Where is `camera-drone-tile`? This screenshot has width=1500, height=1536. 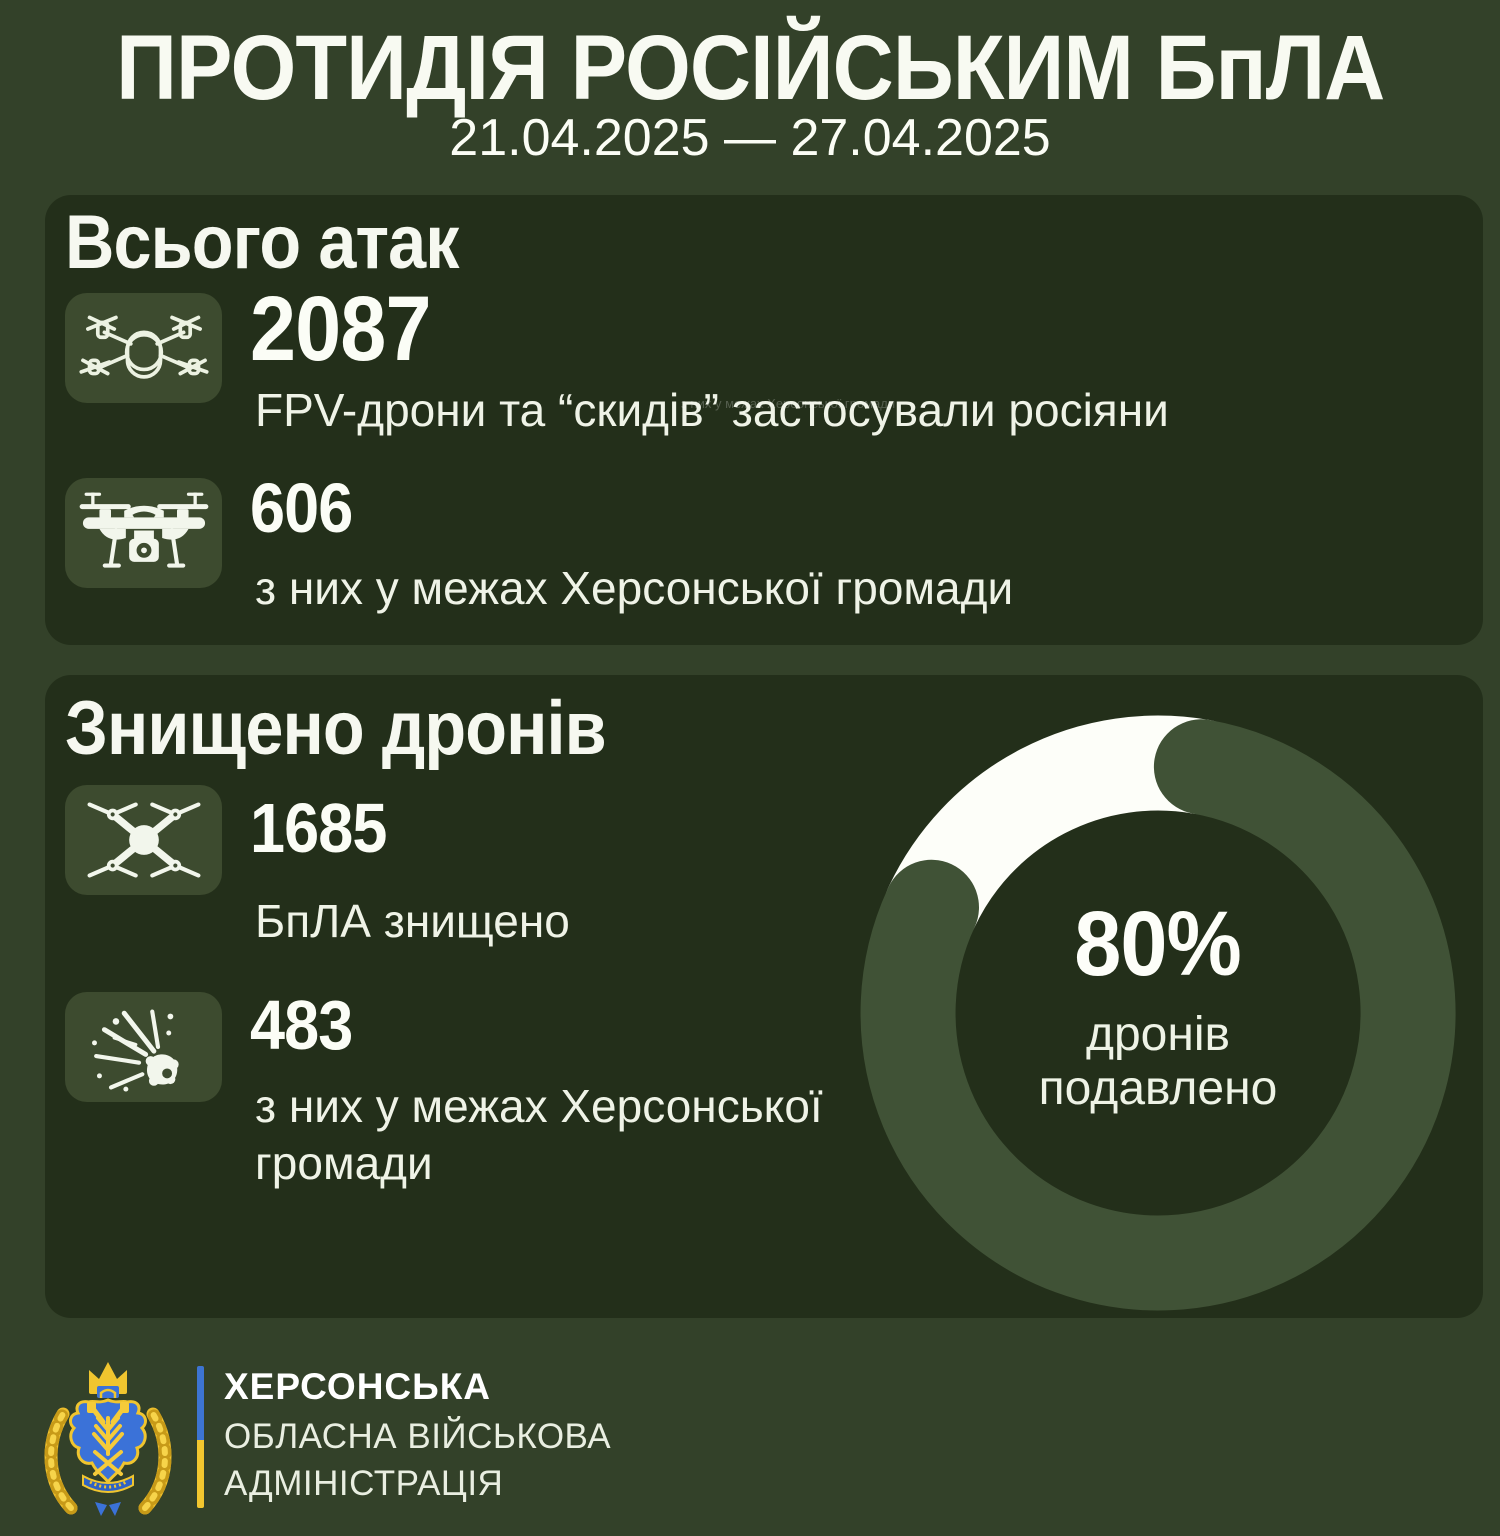 camera-drone-tile is located at coordinates (143, 533).